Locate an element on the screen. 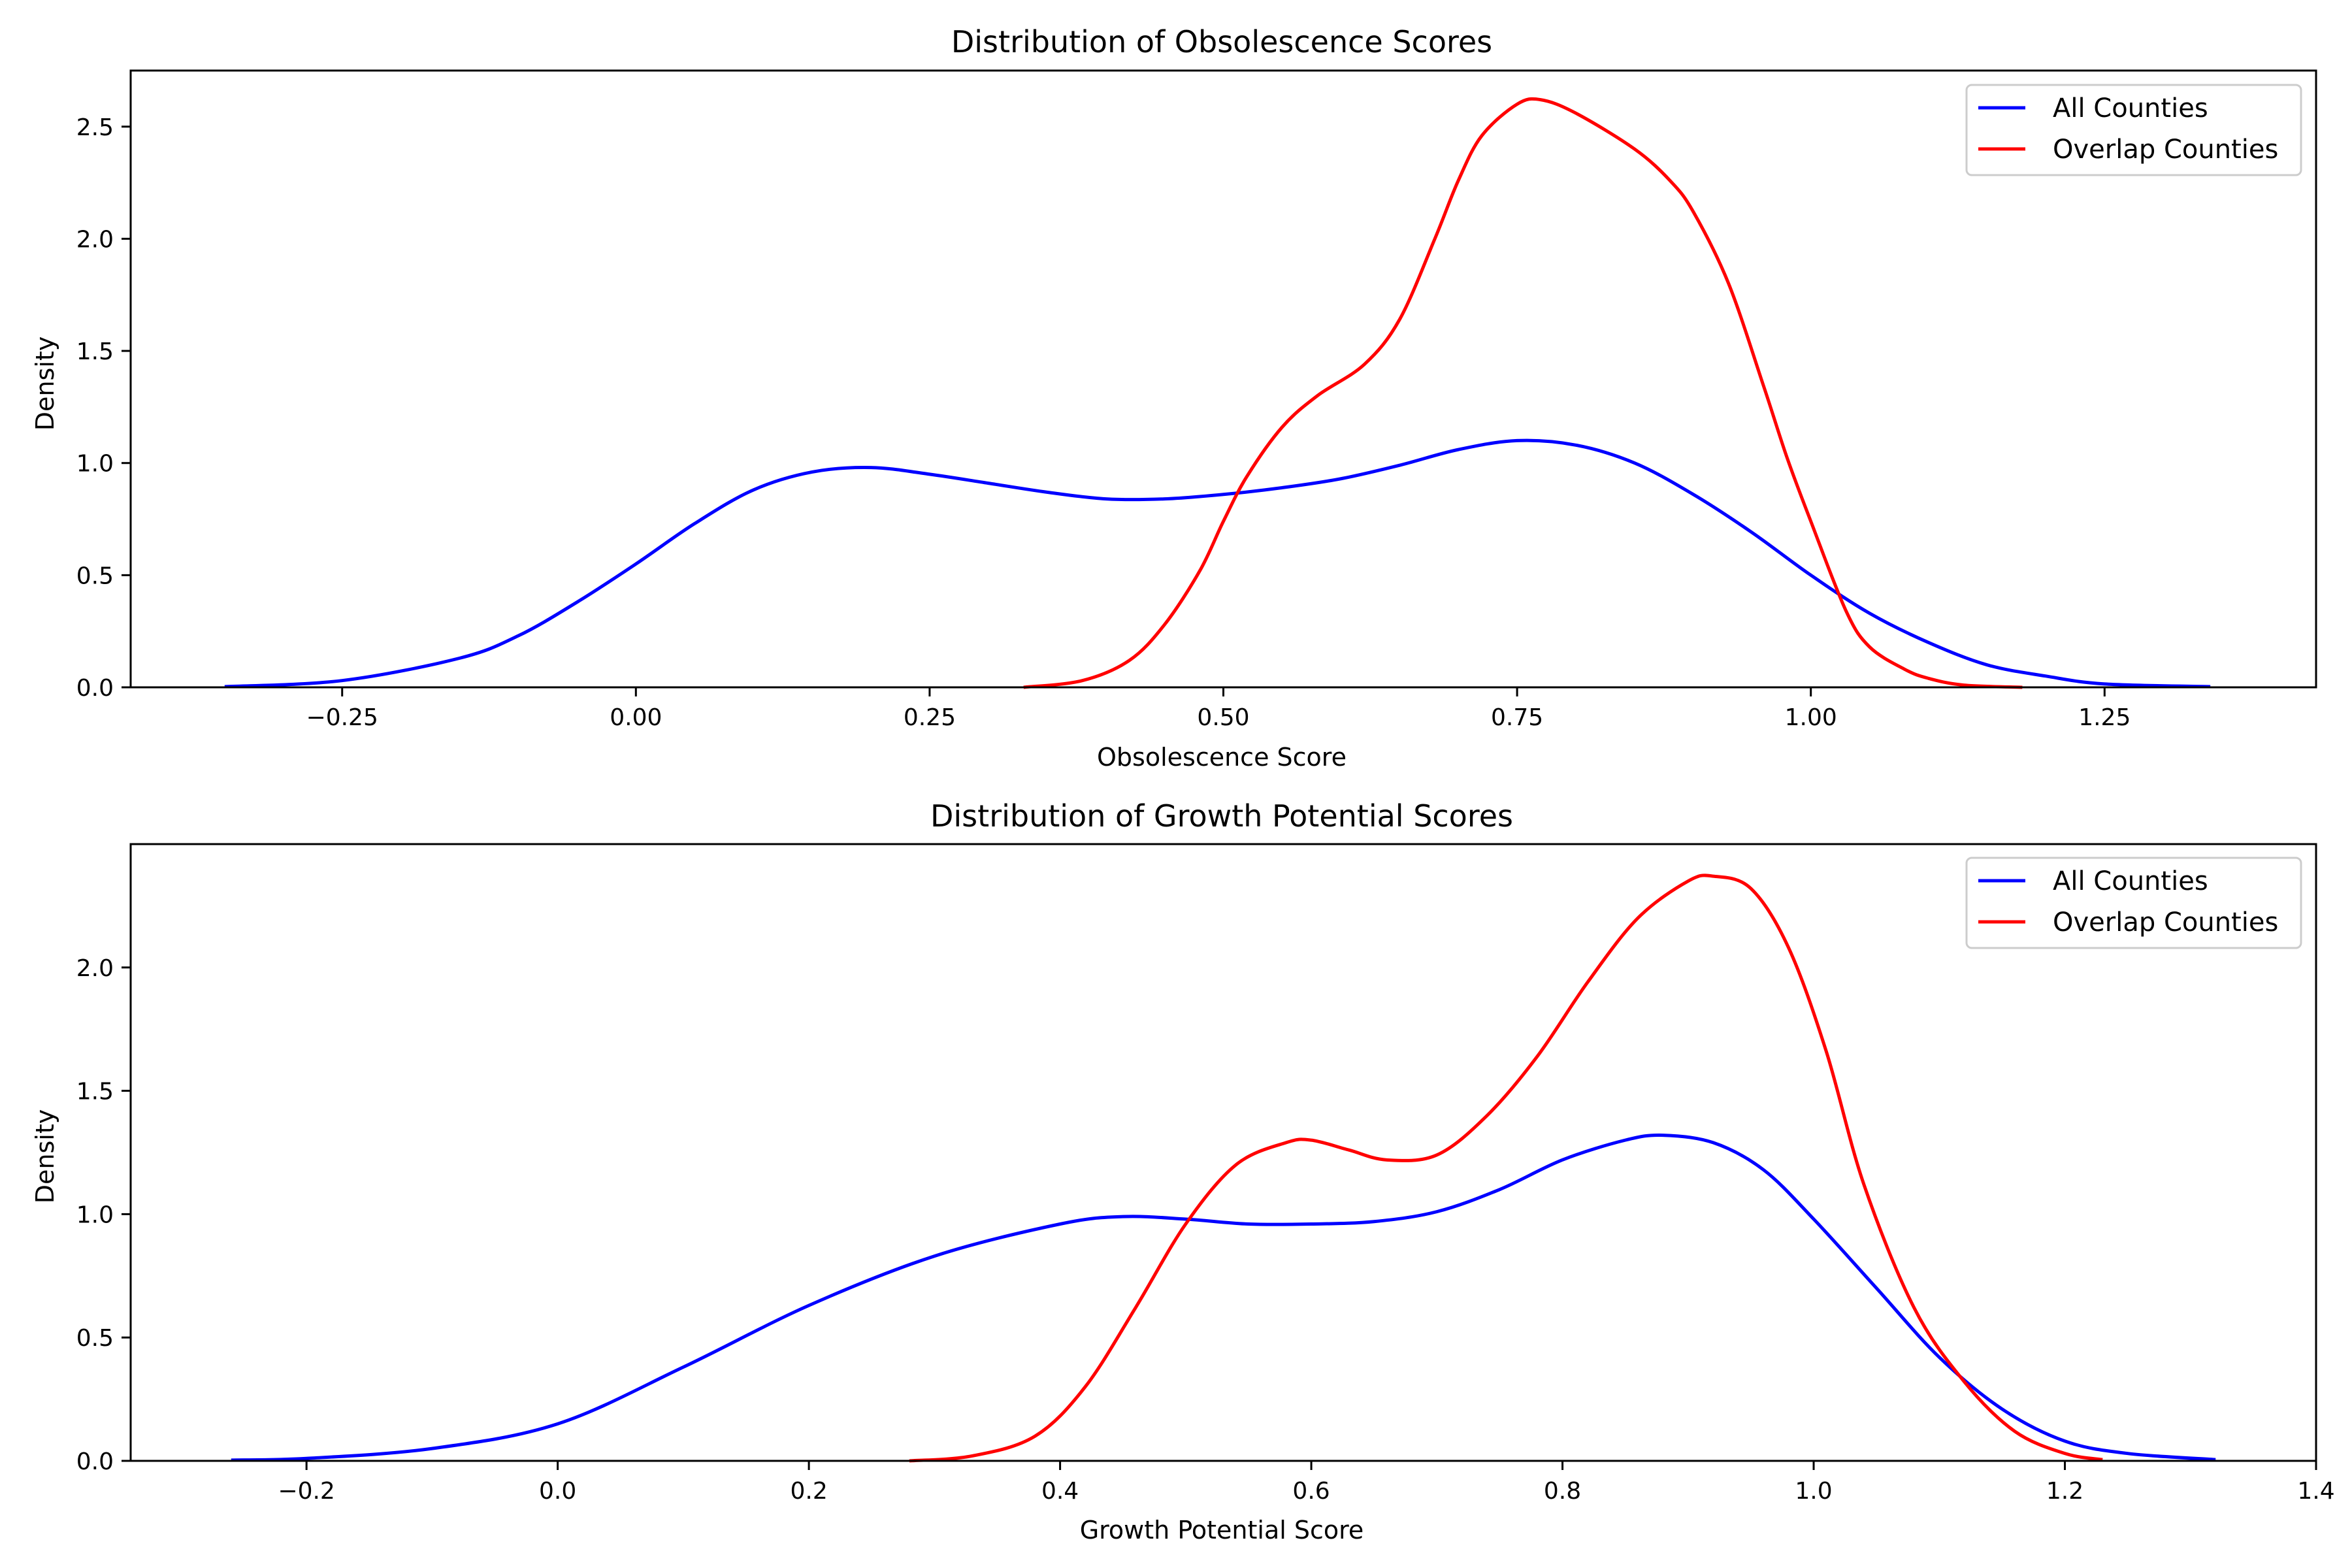  series-line-all-counties is located at coordinates (1217, 563).